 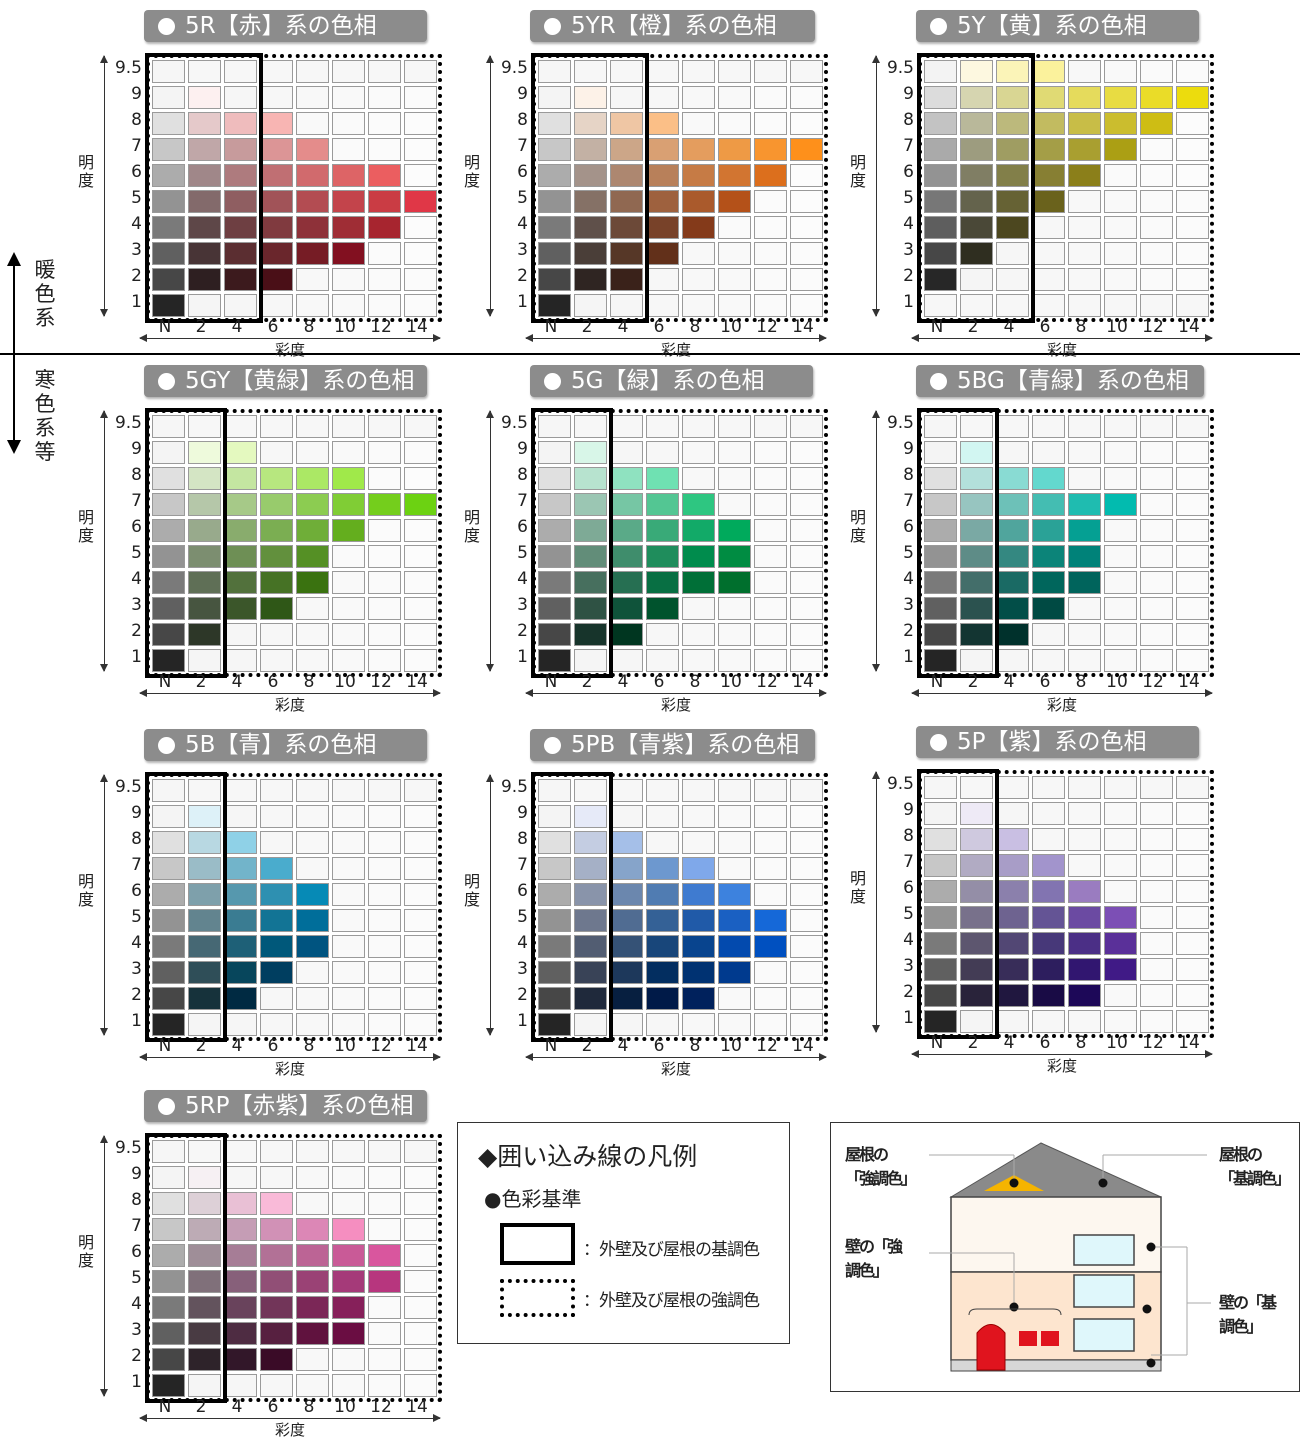 I want to click on x-axis-title: 彩度, so click(x=1061, y=705).